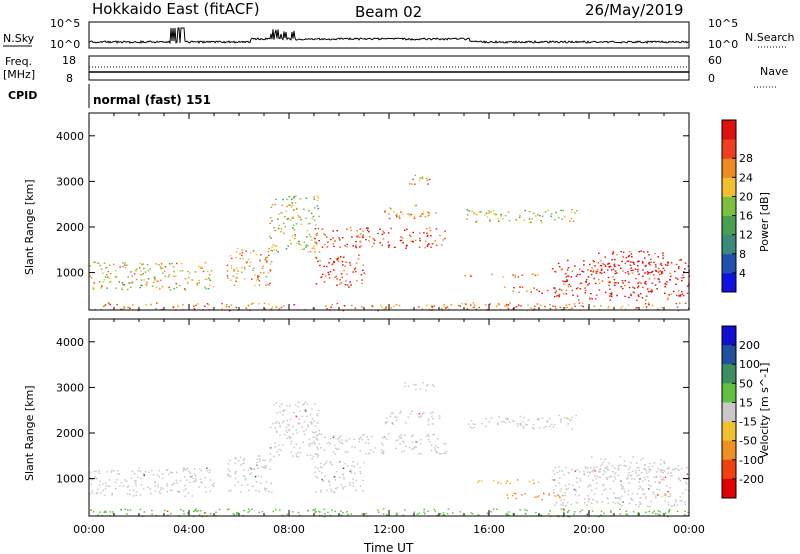 The width and height of the screenshot is (800, 554). Describe the element at coordinates (419, 387) in the screenshot. I see `scatter-region` at that location.